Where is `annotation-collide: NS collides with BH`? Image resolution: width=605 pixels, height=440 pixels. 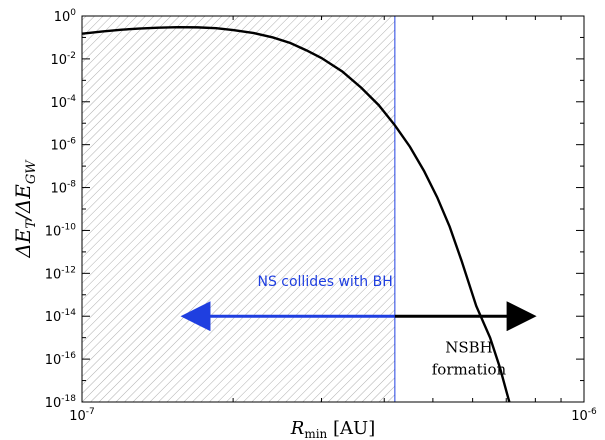 annotation-collide: NS collides with BH is located at coordinates (324, 282).